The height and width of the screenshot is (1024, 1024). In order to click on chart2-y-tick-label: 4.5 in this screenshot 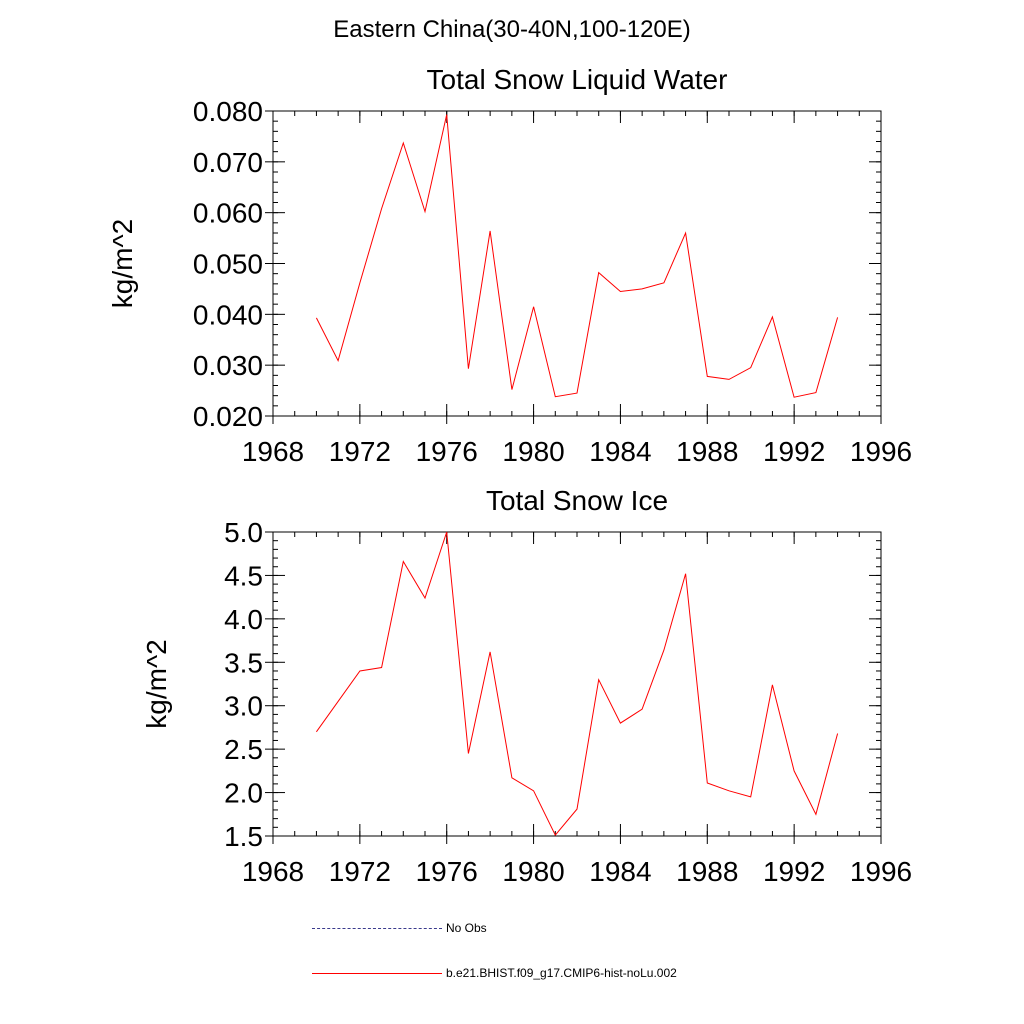, I will do `click(243, 575)`.